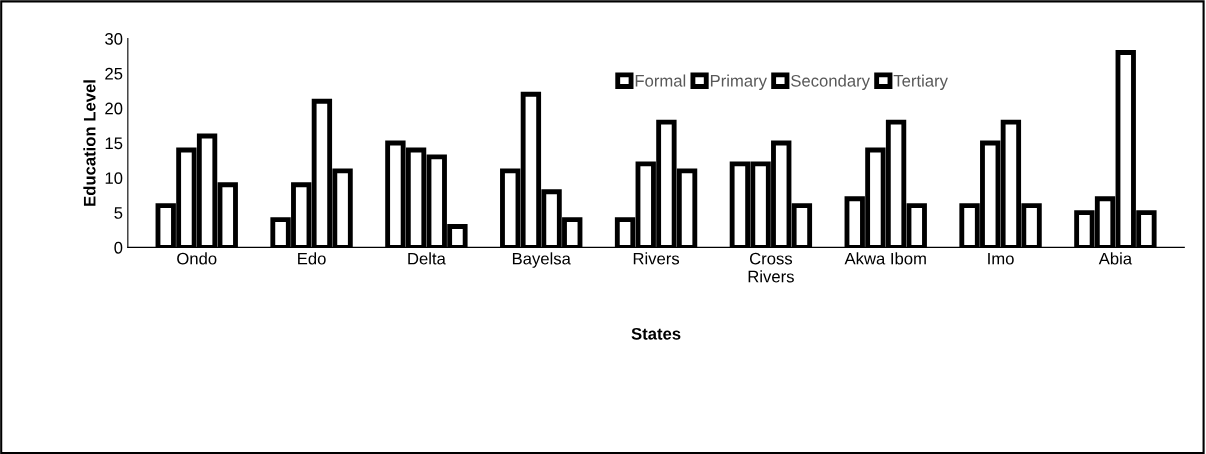  Describe the element at coordinates (118, 213) in the screenshot. I see `y-tick-label: 5` at that location.